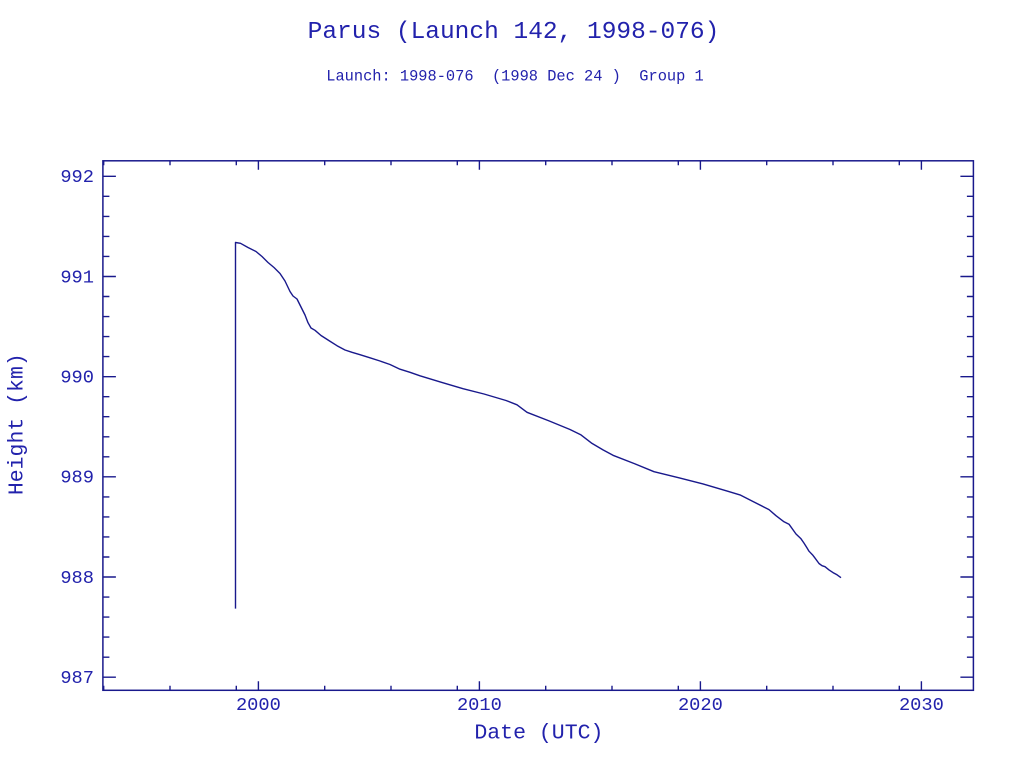 This screenshot has height=768, width=1024. I want to click on svg-text: Parus (Launch 142, 1998-076), so click(514, 32).